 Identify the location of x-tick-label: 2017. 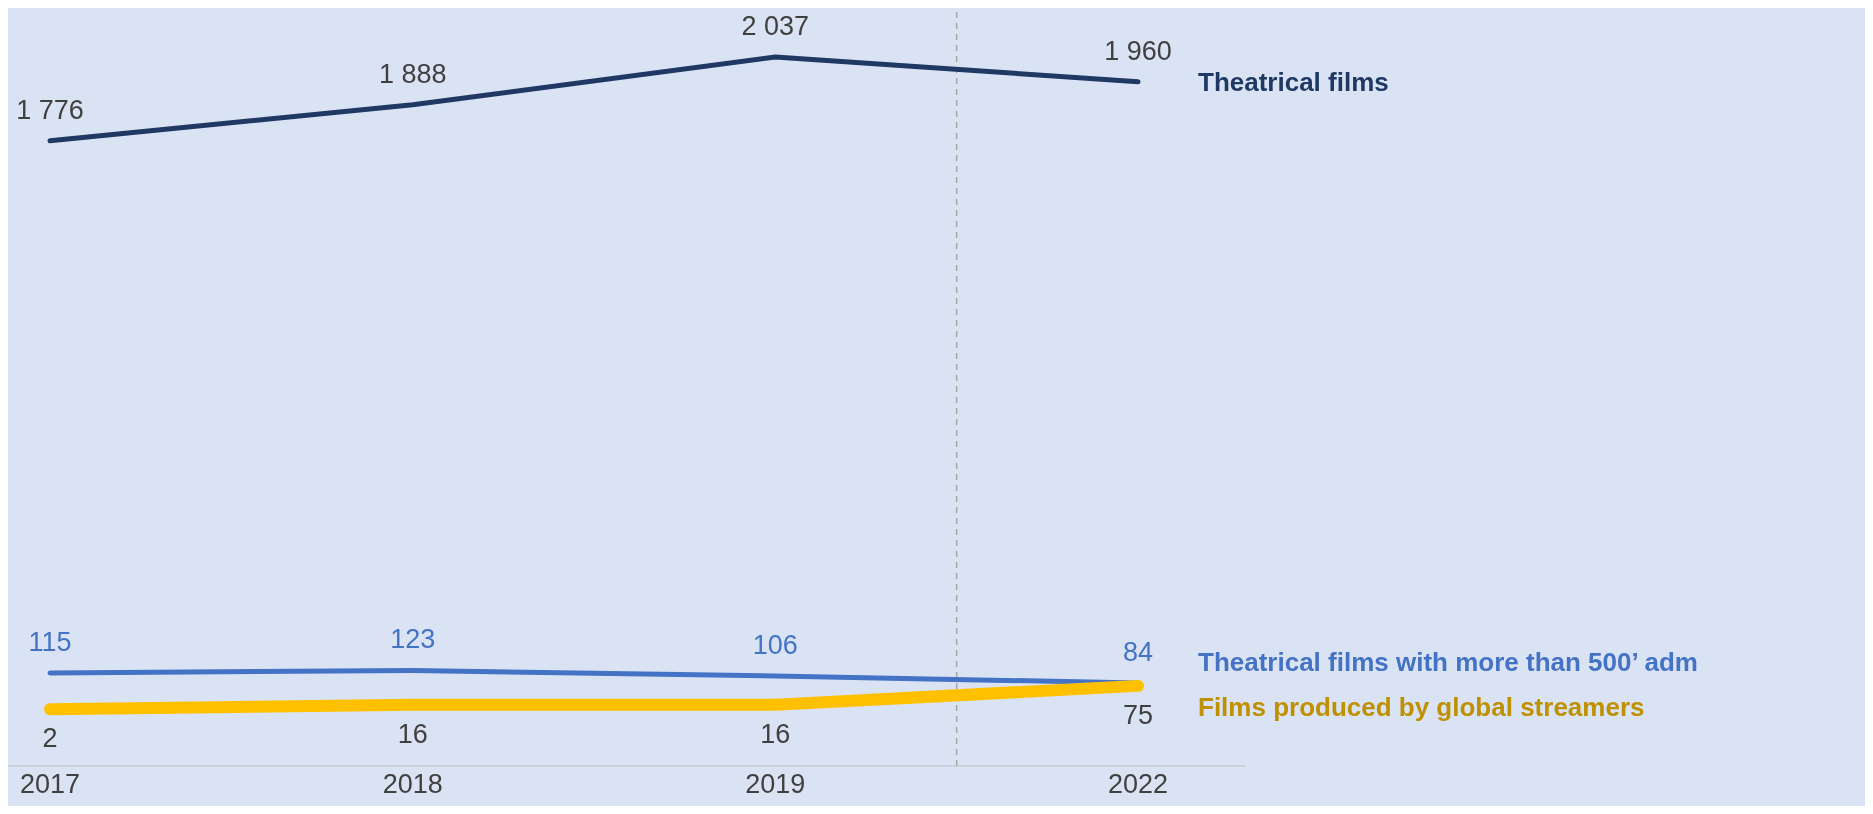
(50, 784).